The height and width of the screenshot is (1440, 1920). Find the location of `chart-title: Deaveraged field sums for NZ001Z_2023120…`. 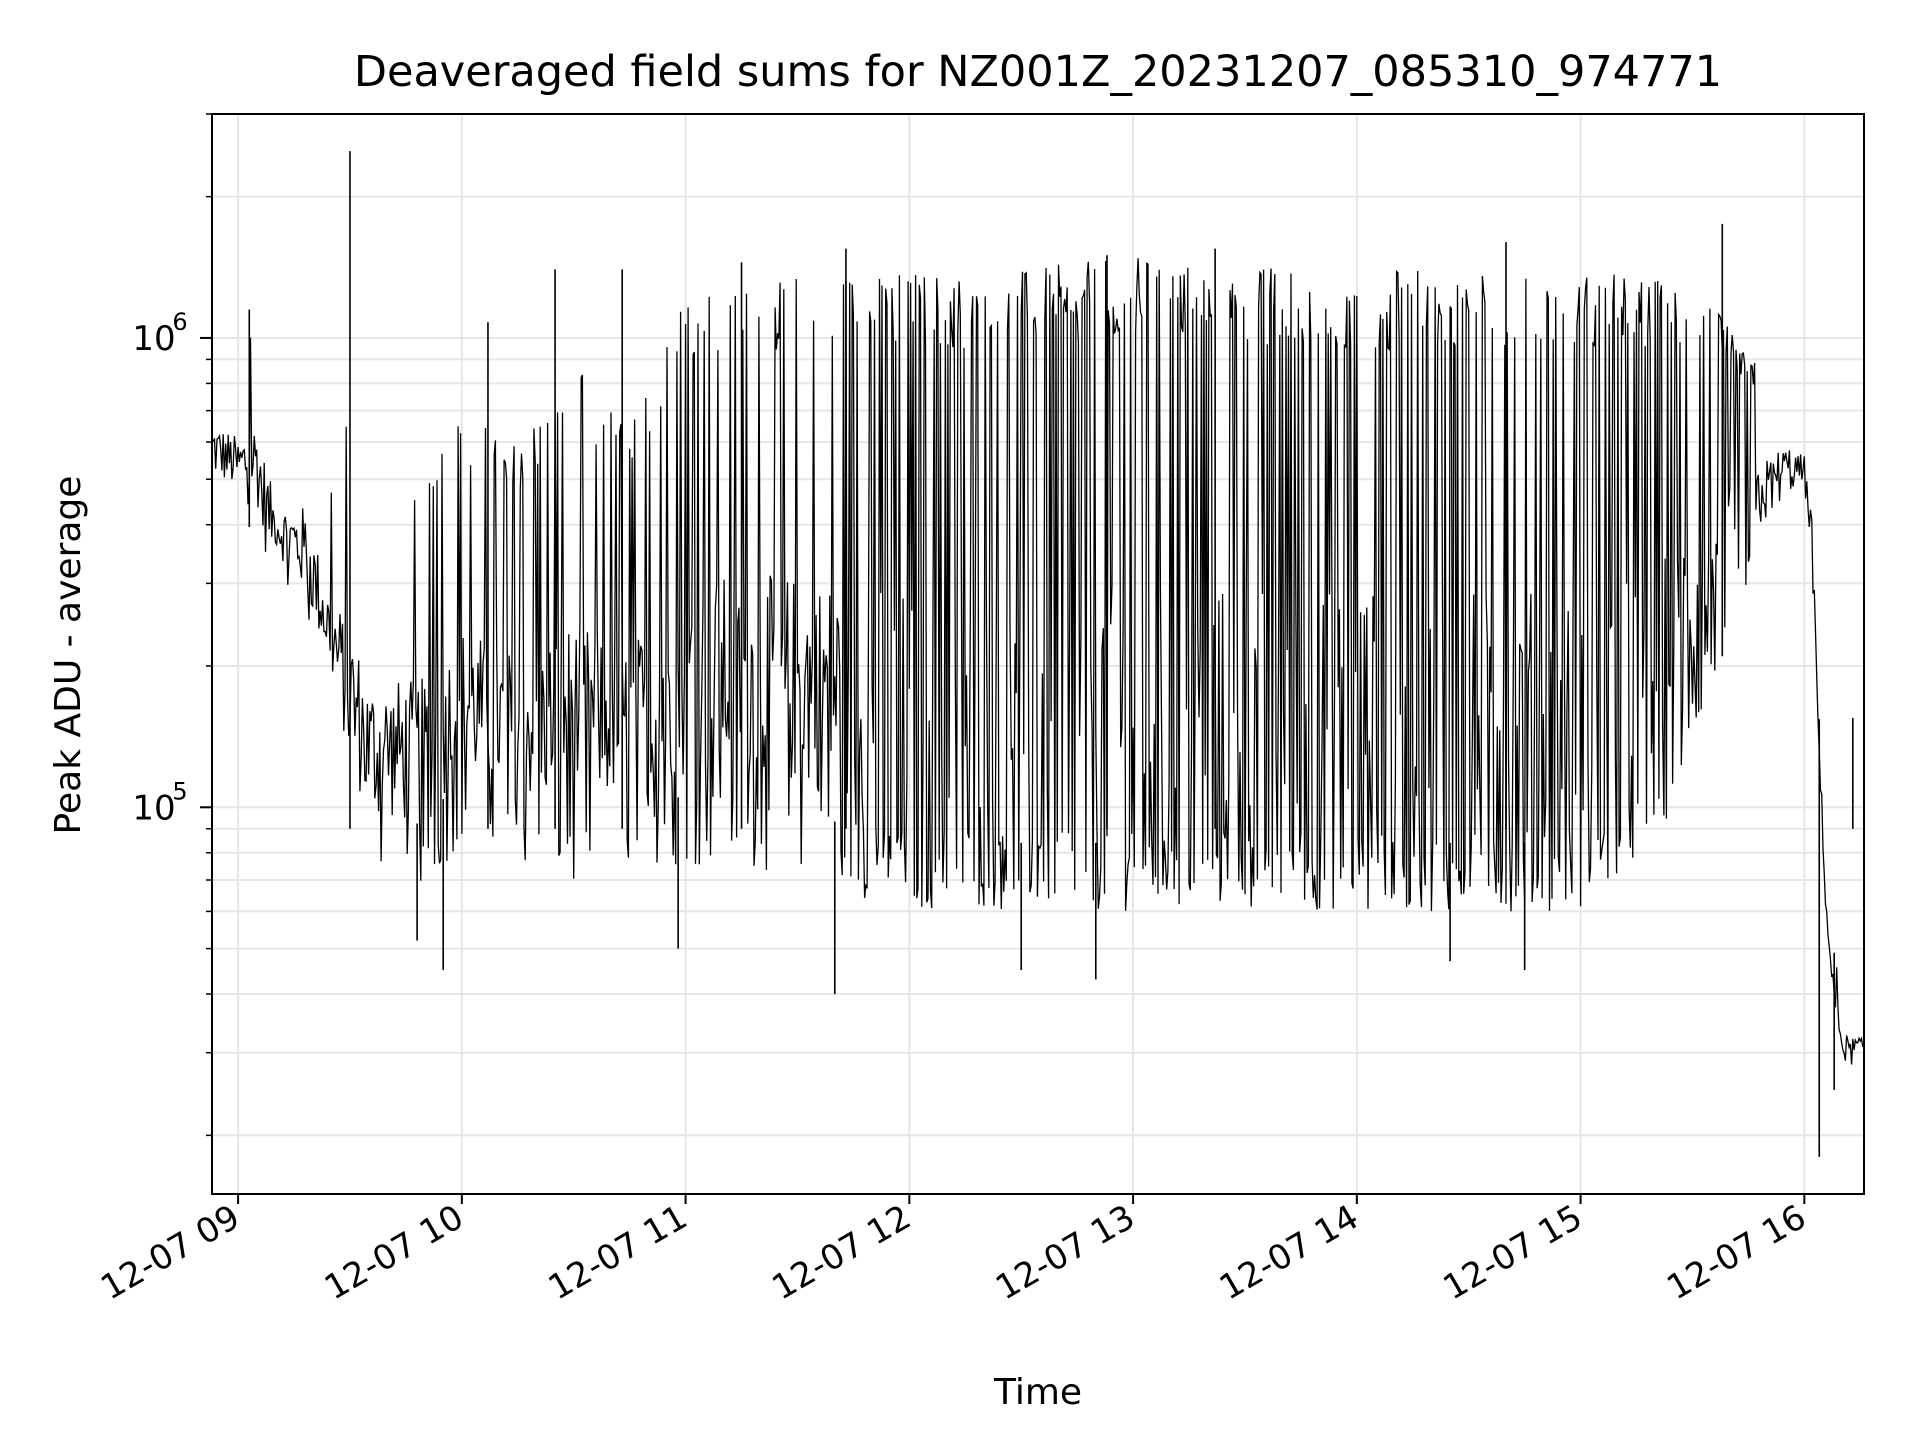

chart-title: Deaveraged field sums for NZ001Z_2023120… is located at coordinates (1038, 72).